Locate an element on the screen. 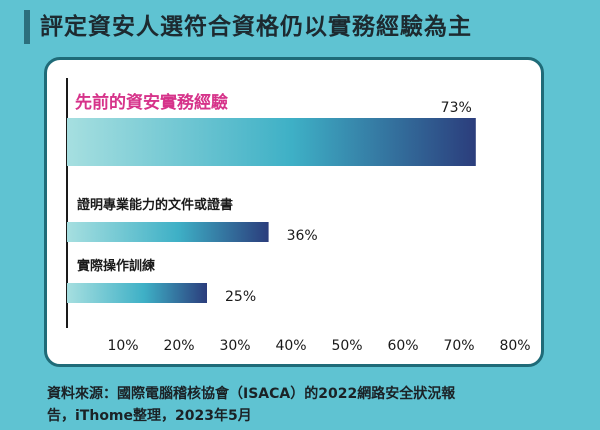 The width and height of the screenshot is (600, 430). category-label: 實際操作訓練 is located at coordinates (116, 266).